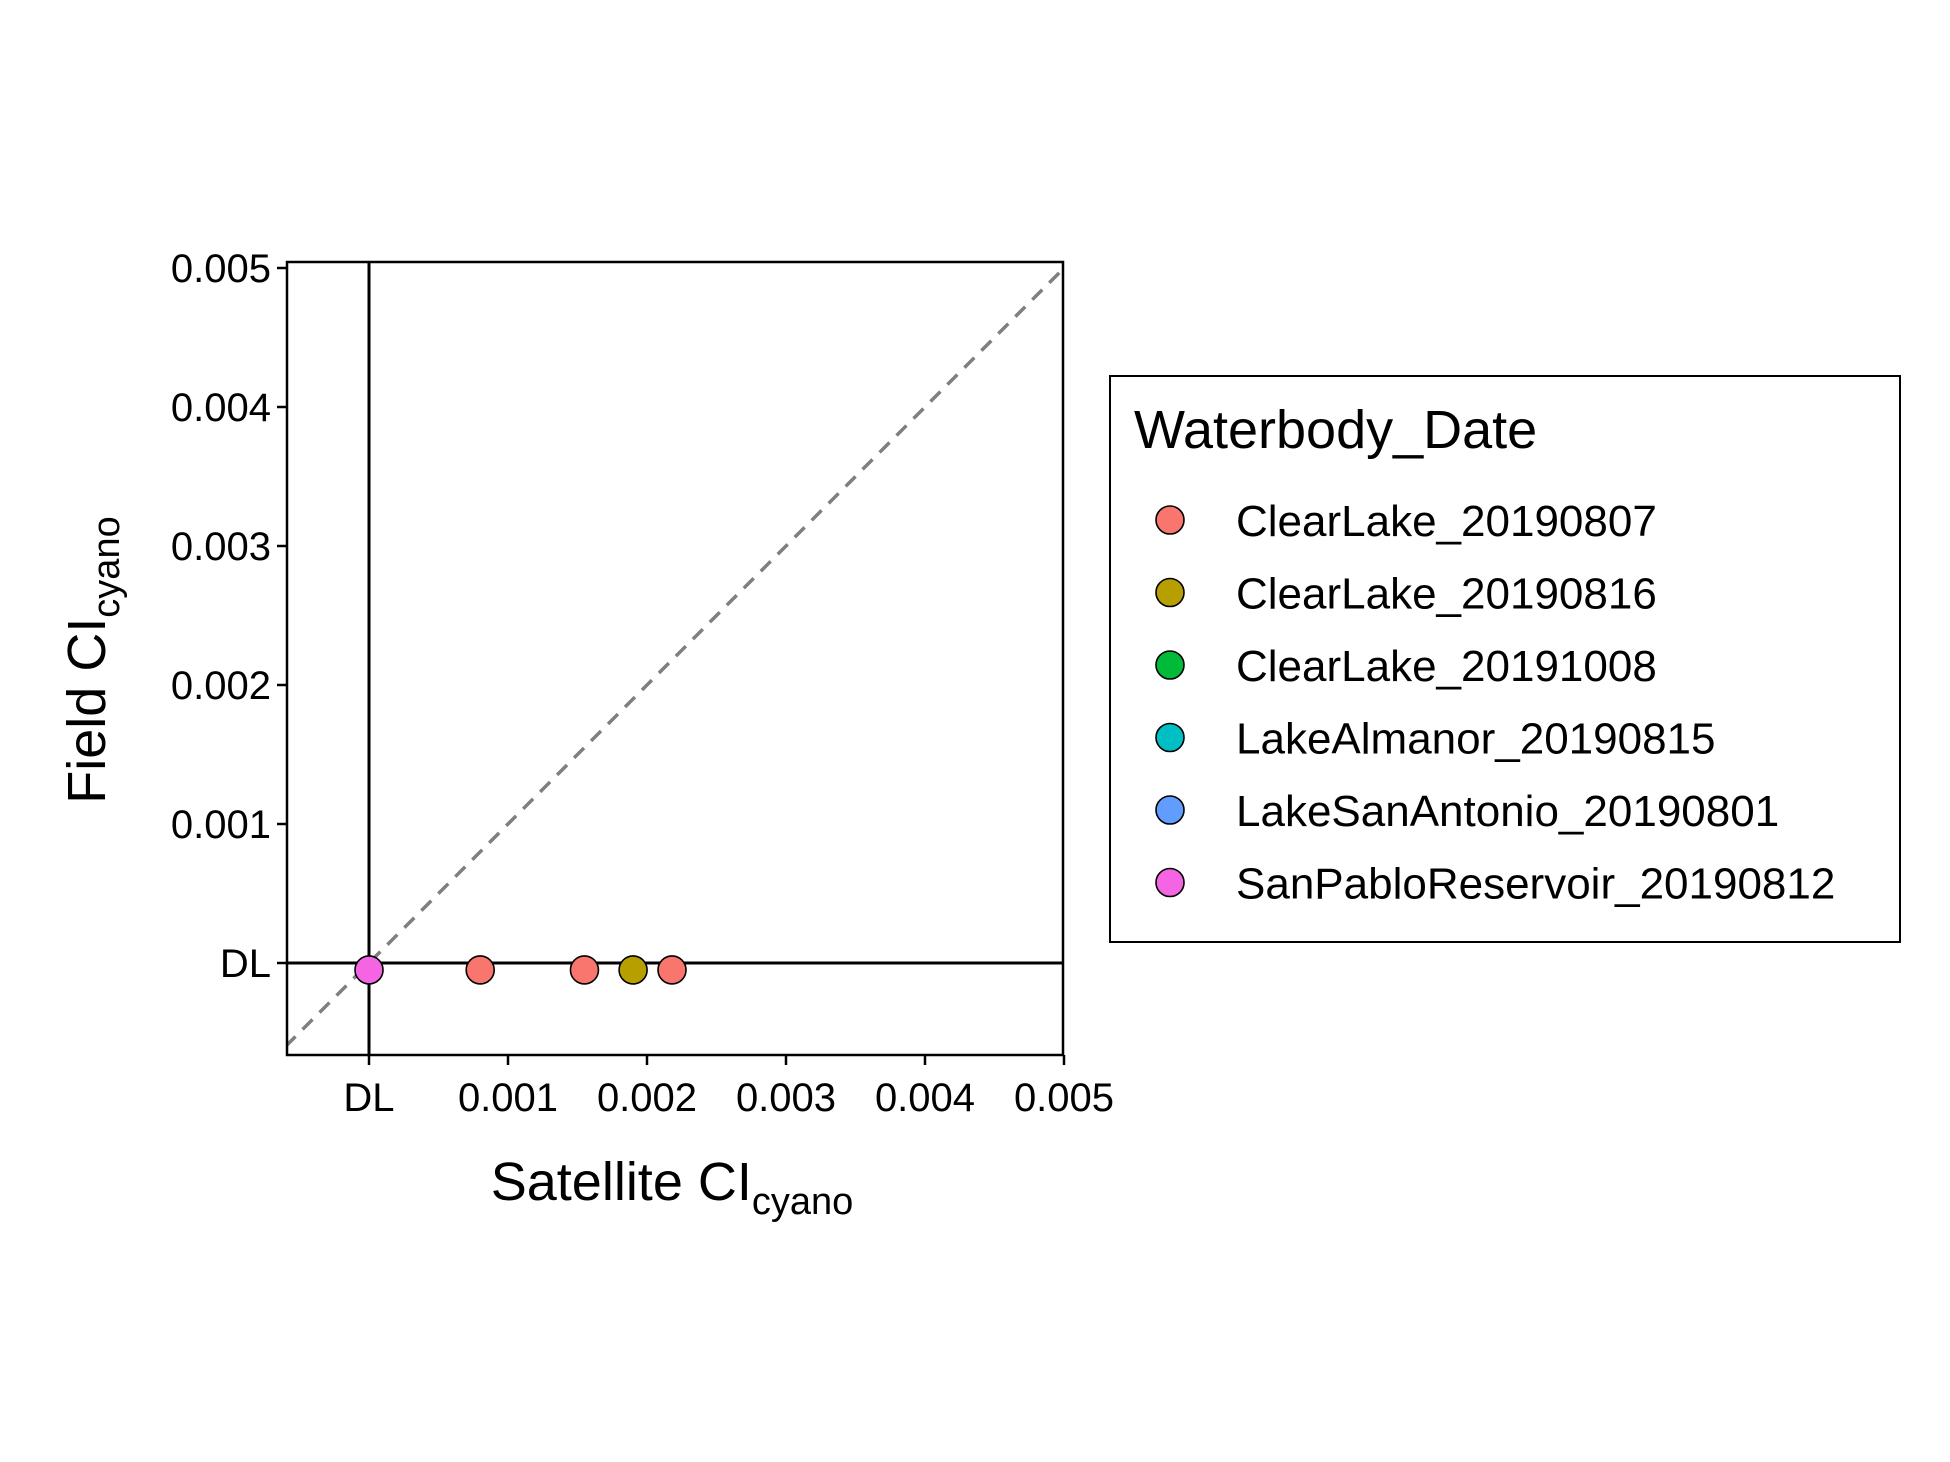  What do you see at coordinates (1335, 430) in the screenshot?
I see `legend-title: Waterbody_Date` at bounding box center [1335, 430].